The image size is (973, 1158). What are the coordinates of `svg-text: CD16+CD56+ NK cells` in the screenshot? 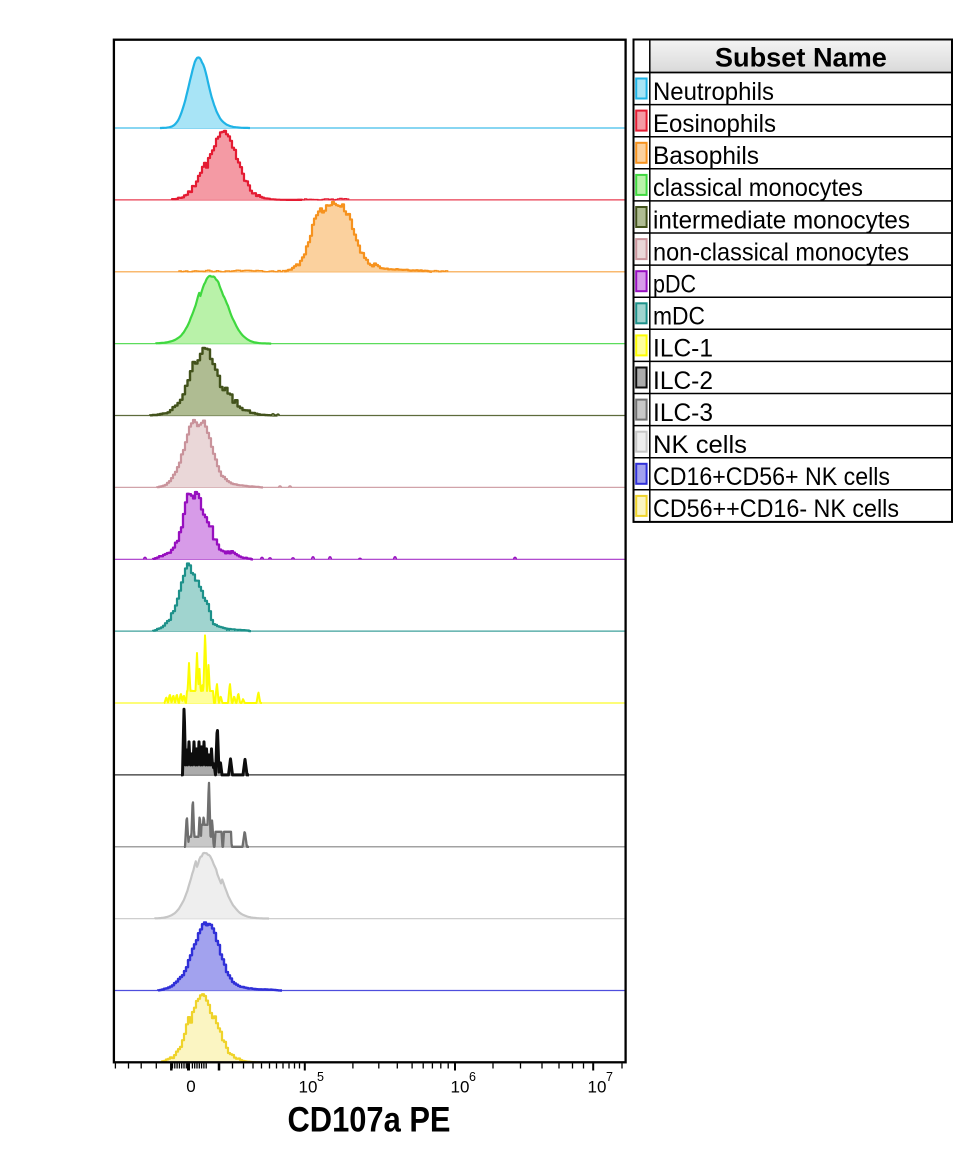 It's located at (771, 477).